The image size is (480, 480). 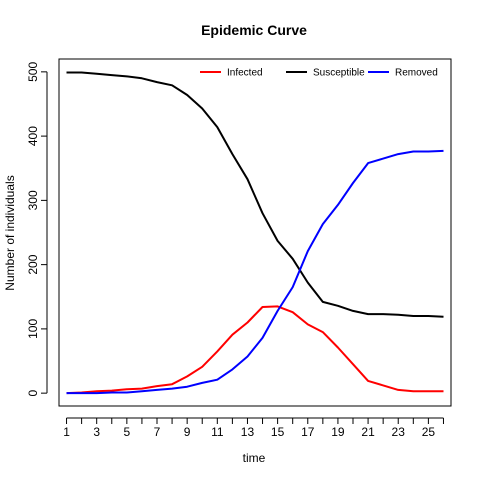 What do you see at coordinates (217, 432) in the screenshot?
I see `x-tick-label: 11` at bounding box center [217, 432].